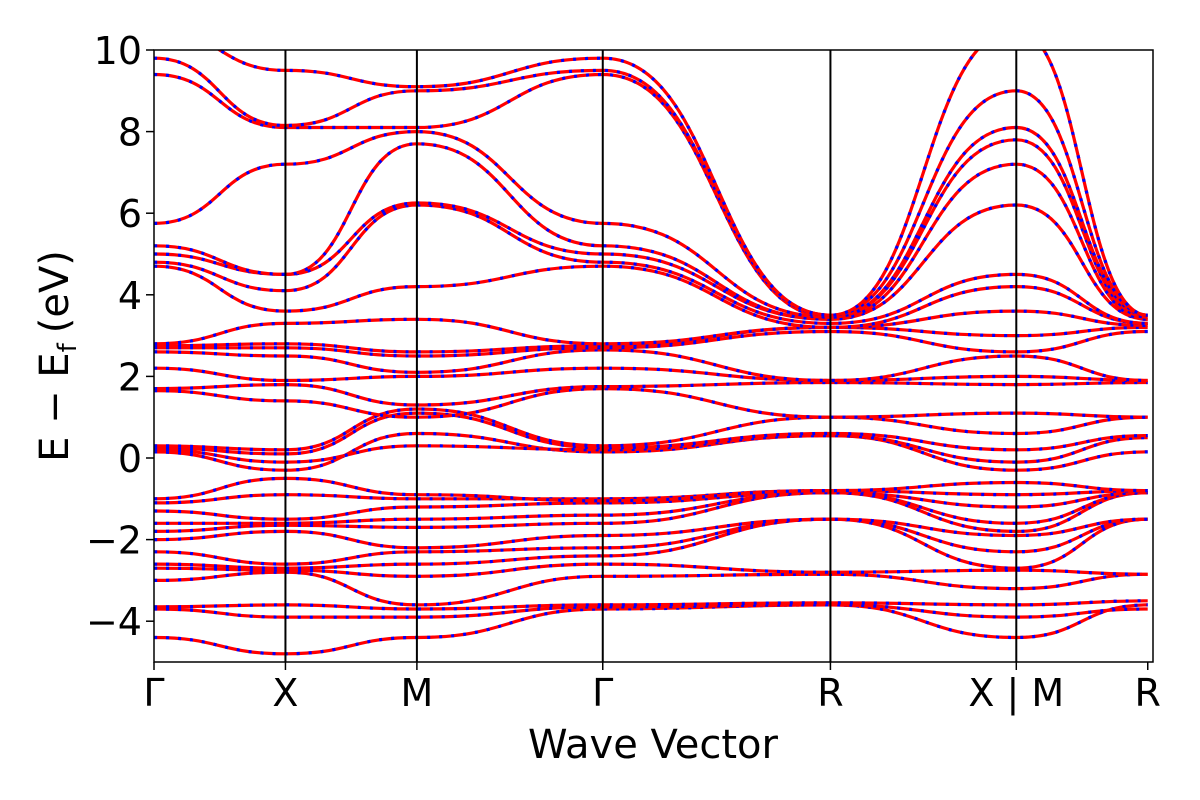  What do you see at coordinates (651, 512) in the screenshot?
I see `band-8-blue` at bounding box center [651, 512].